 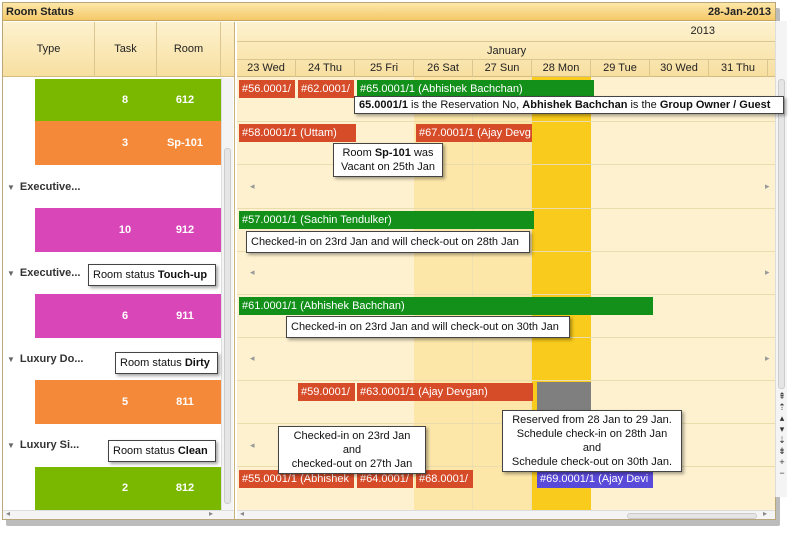 What do you see at coordinates (475, 89) in the screenshot?
I see `reservation-bar: #65.0001/1 (Abhishek Bachchan)` at bounding box center [475, 89].